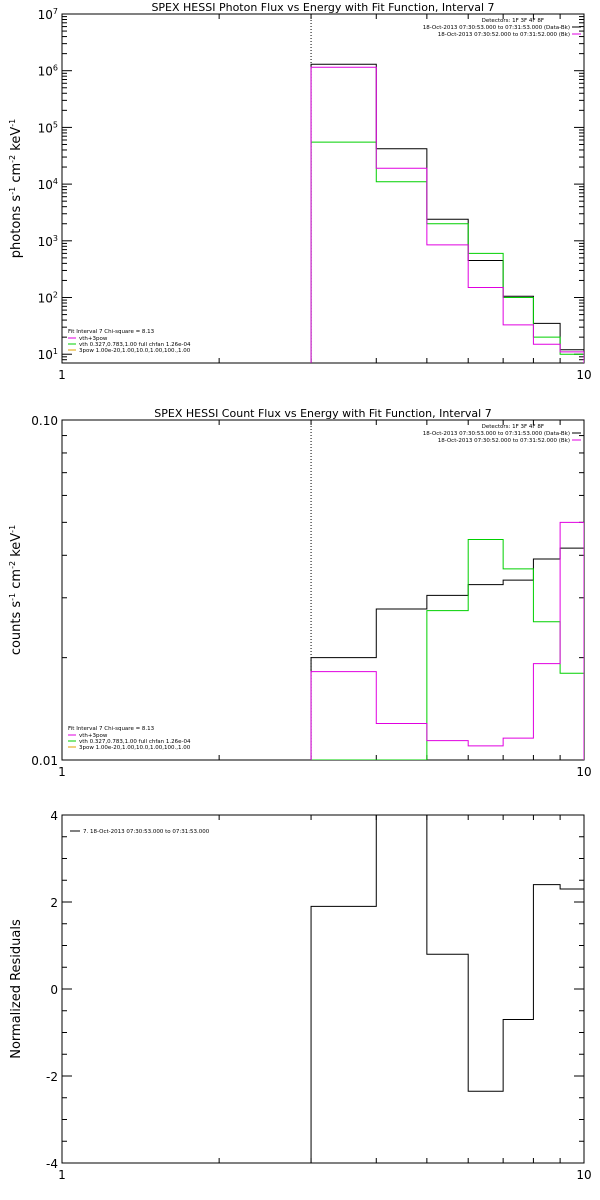 The height and width of the screenshot is (1200, 600). Describe the element at coordinates (16, 188) in the screenshot. I see `y-axis-label: photons s-1​ cm-2​ keV-1​` at that location.